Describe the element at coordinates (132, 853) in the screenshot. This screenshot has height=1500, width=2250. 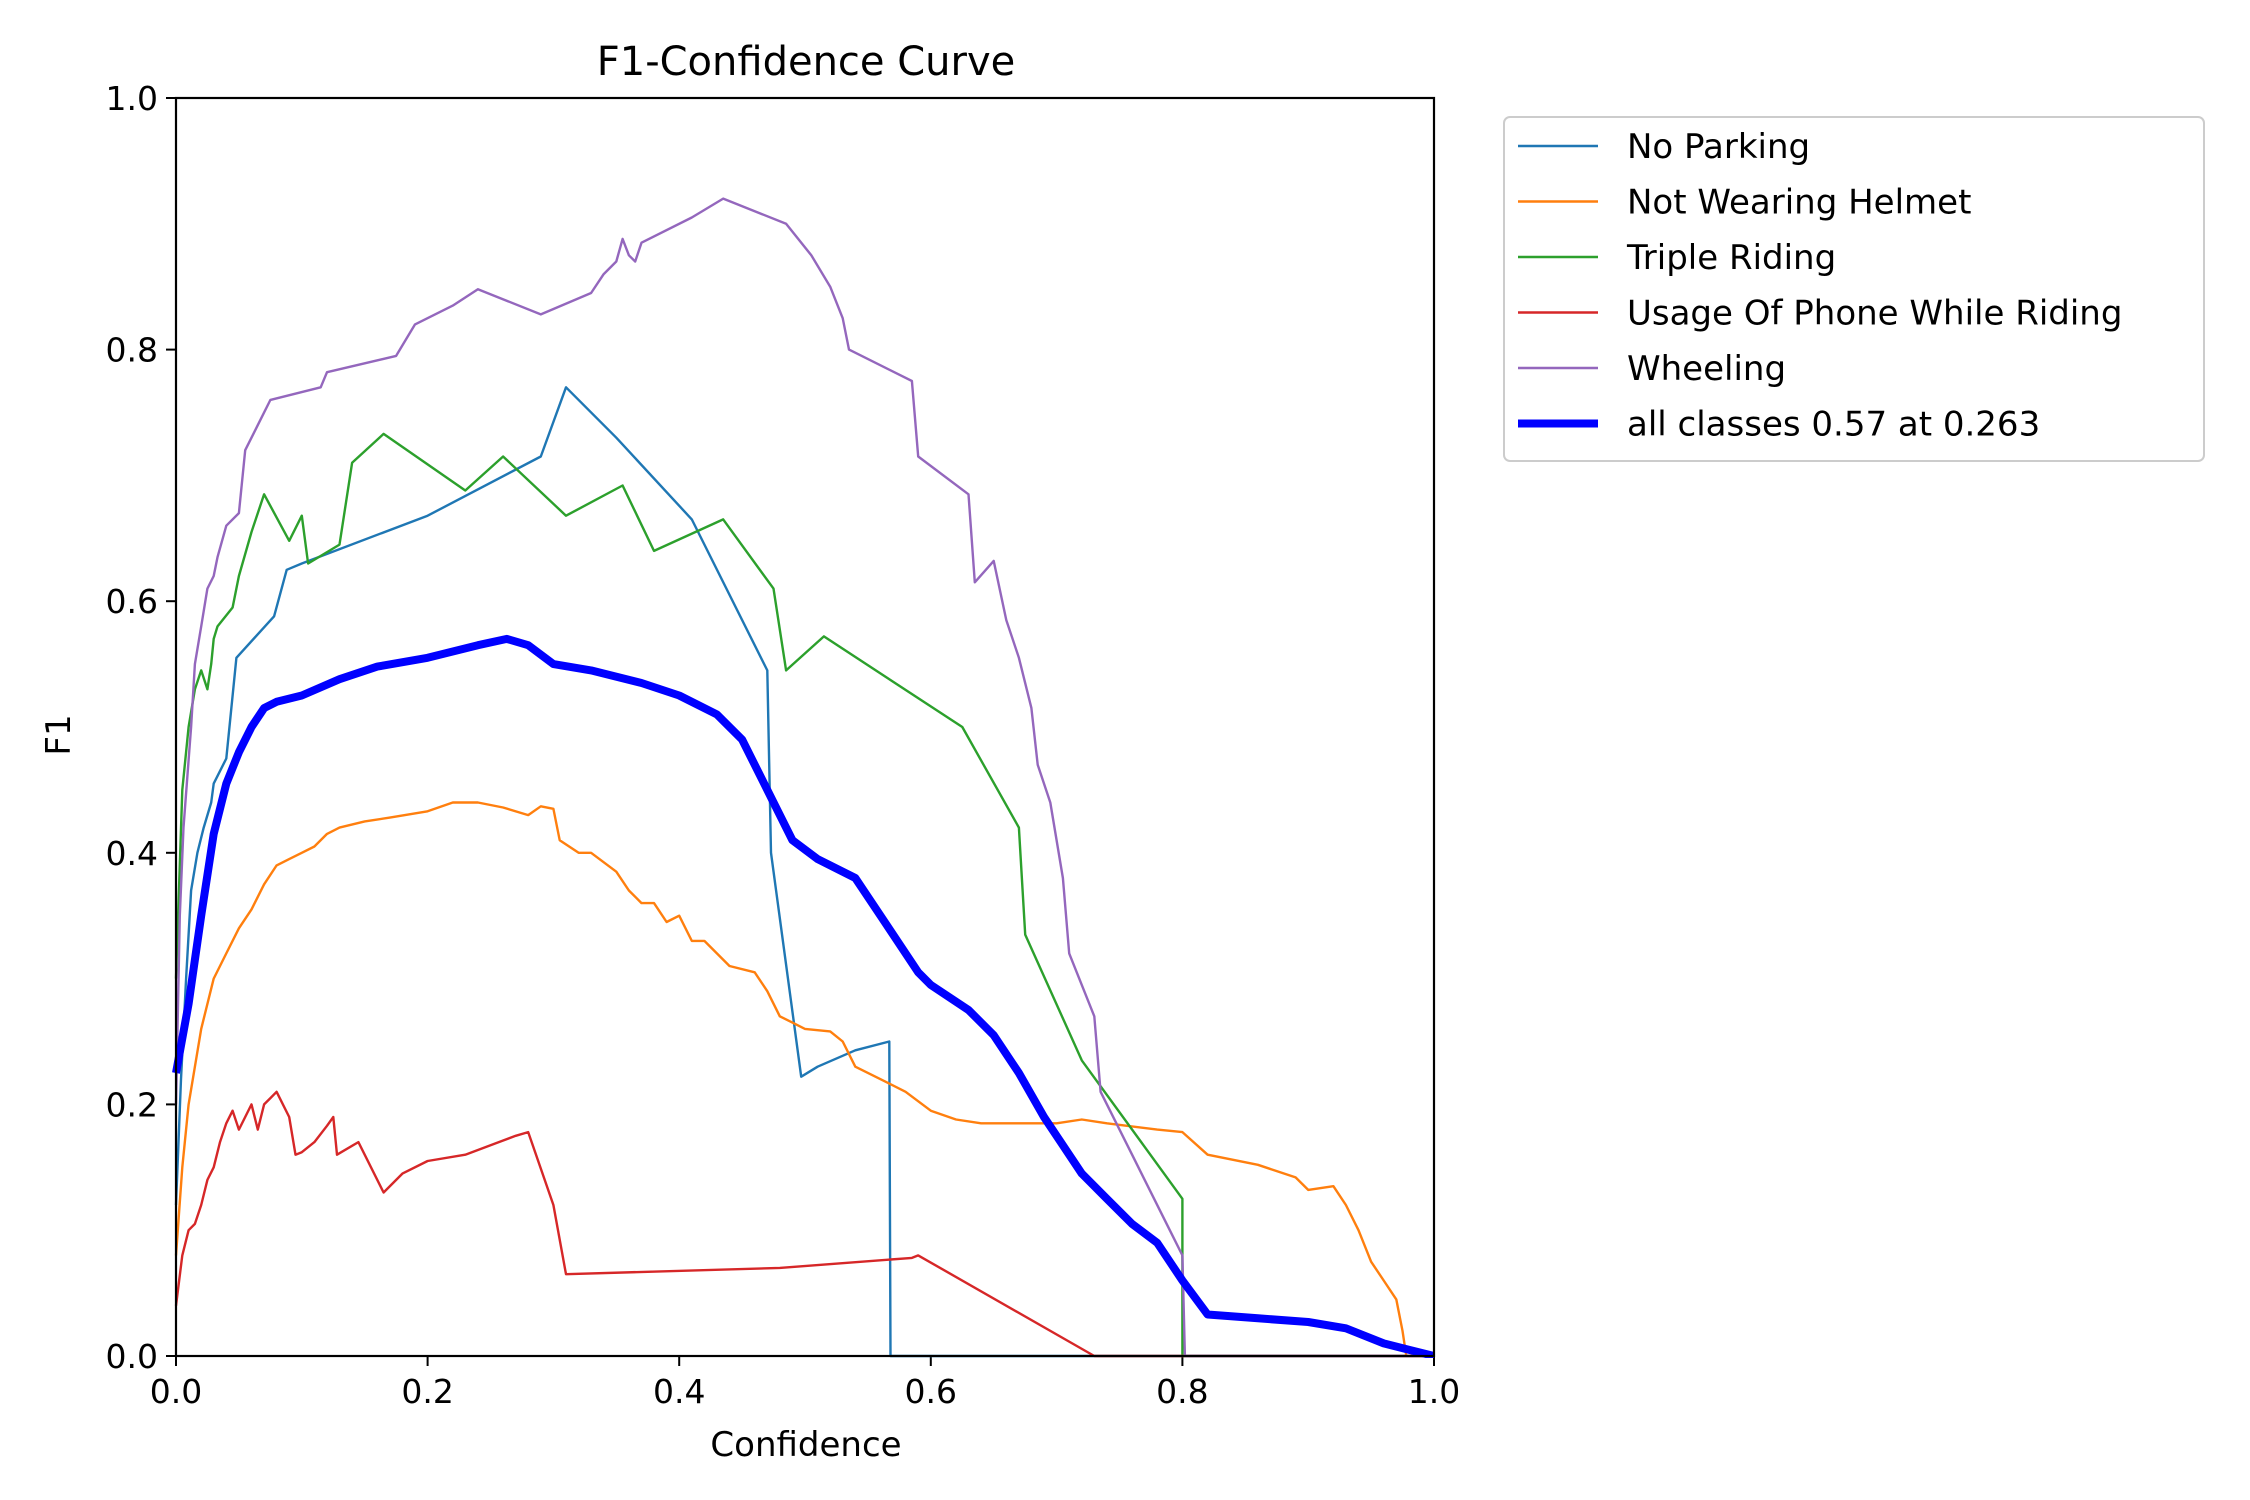
I see `y-tick-label: 0.4` at that location.